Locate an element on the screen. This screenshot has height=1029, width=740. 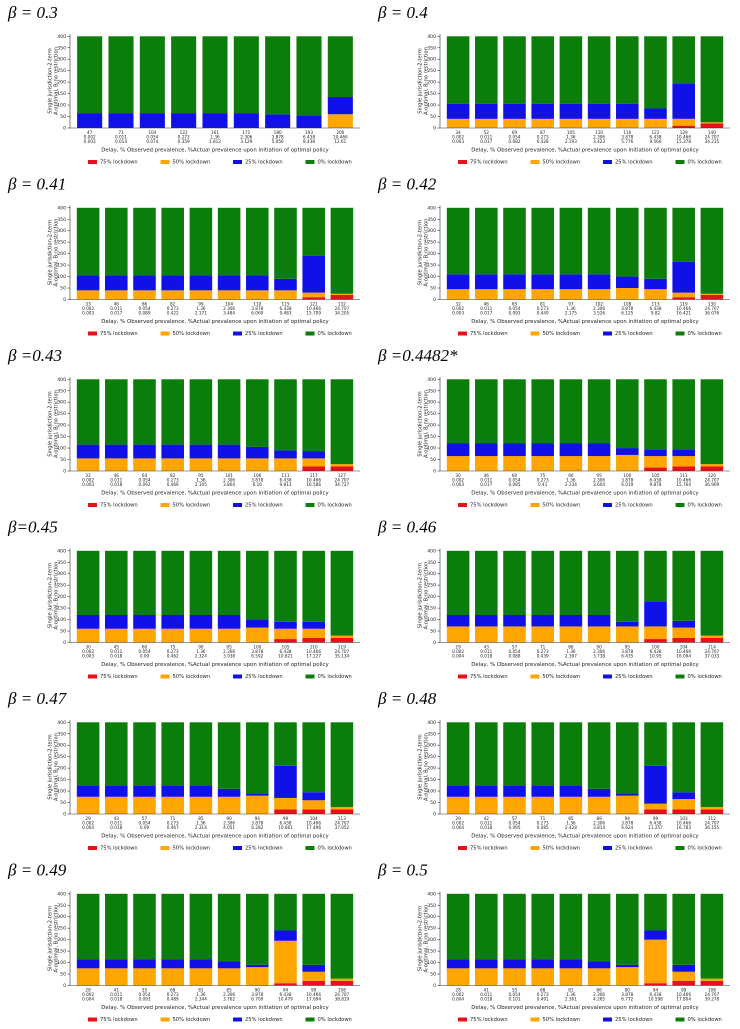
x-tick-label: 111 is located at coordinates (286, 475).